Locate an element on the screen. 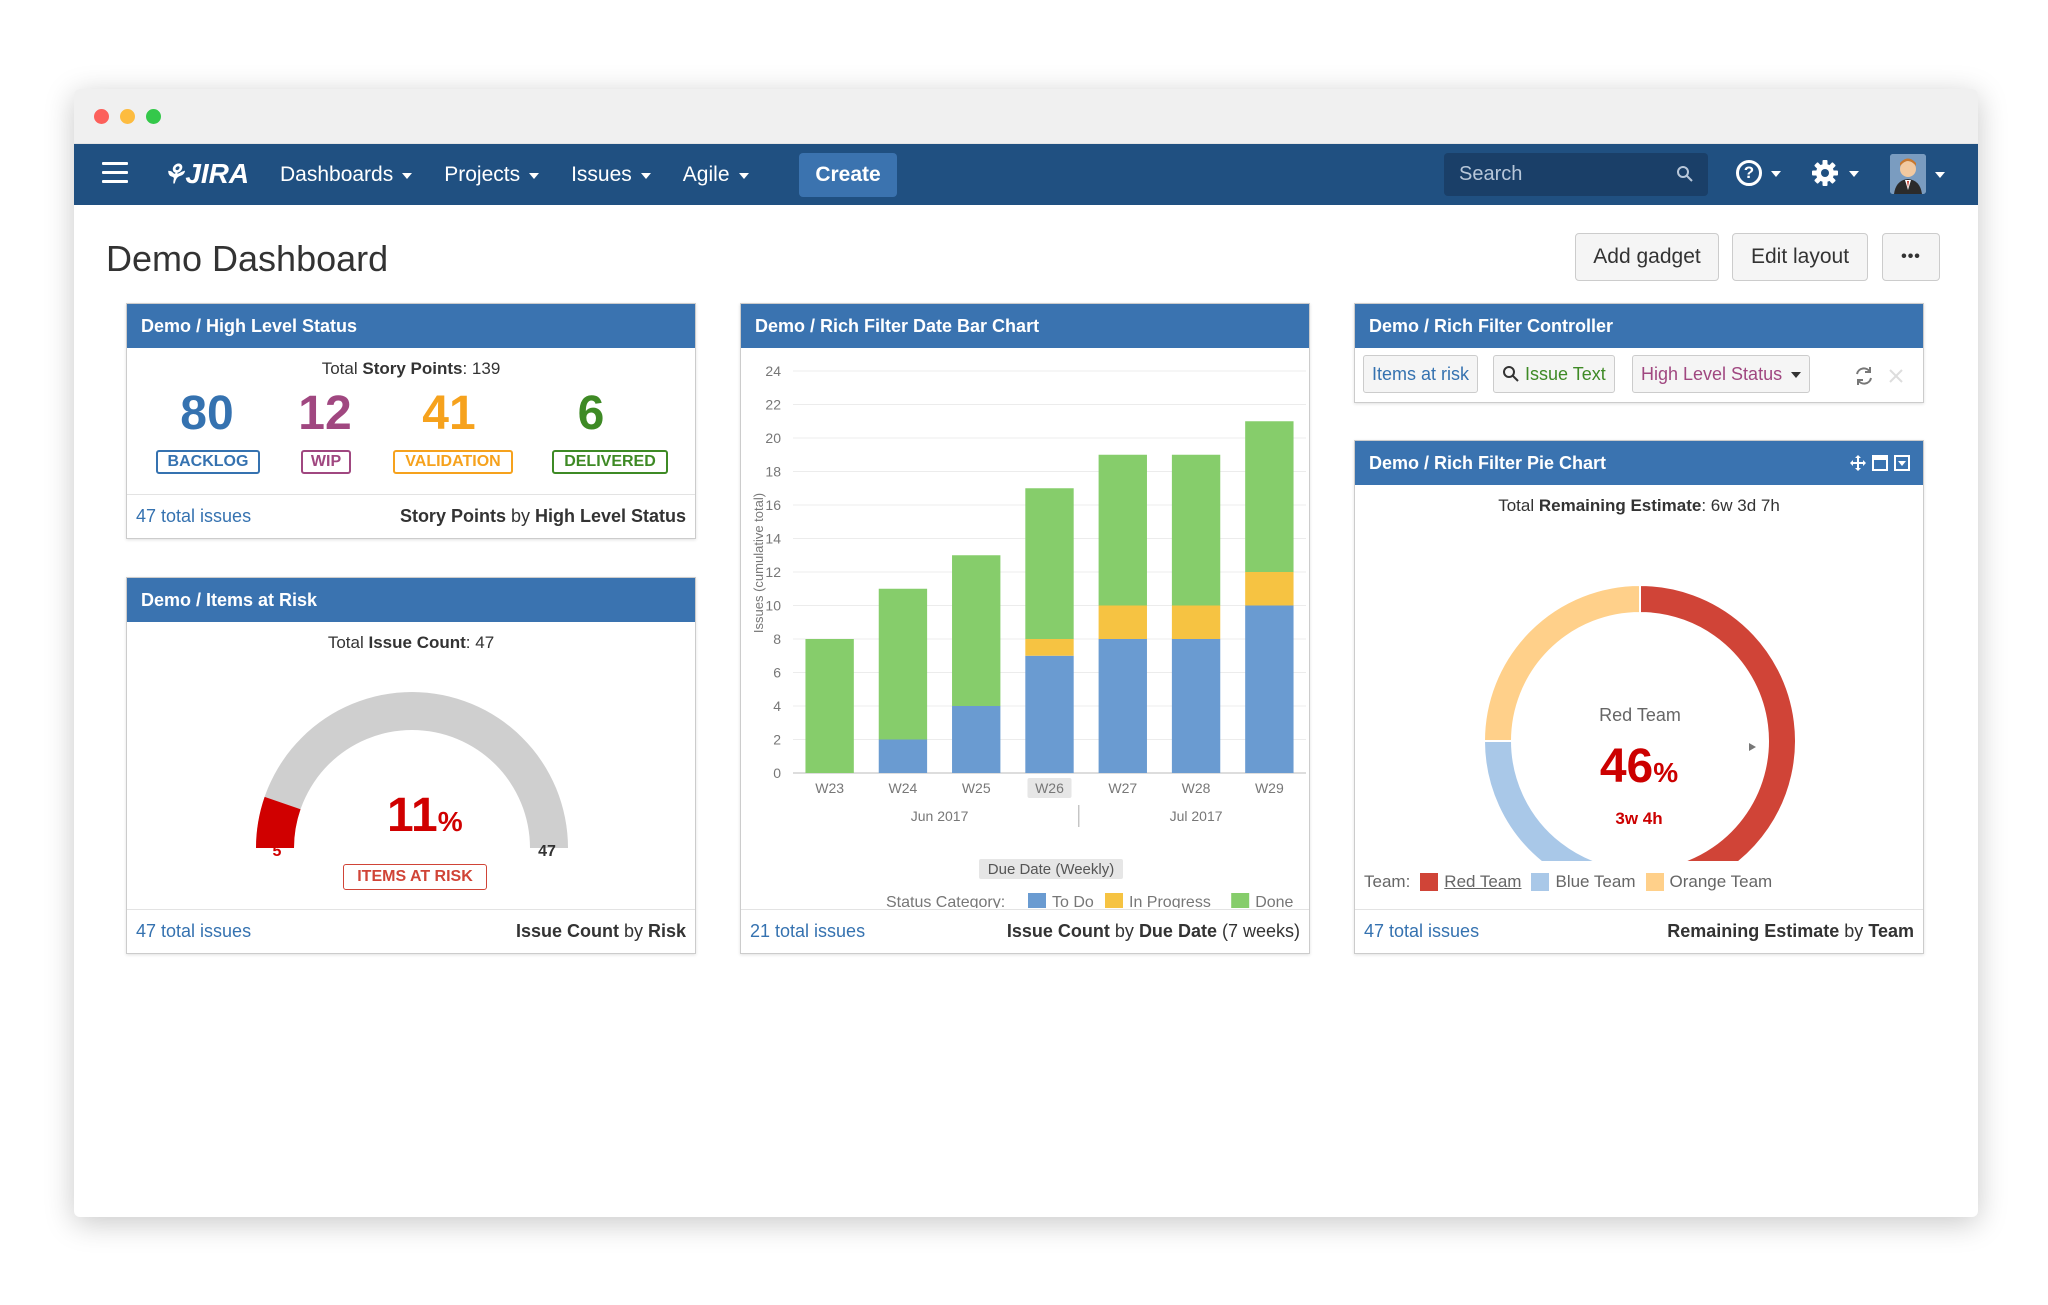  search-input: Search is located at coordinates (1576, 174).